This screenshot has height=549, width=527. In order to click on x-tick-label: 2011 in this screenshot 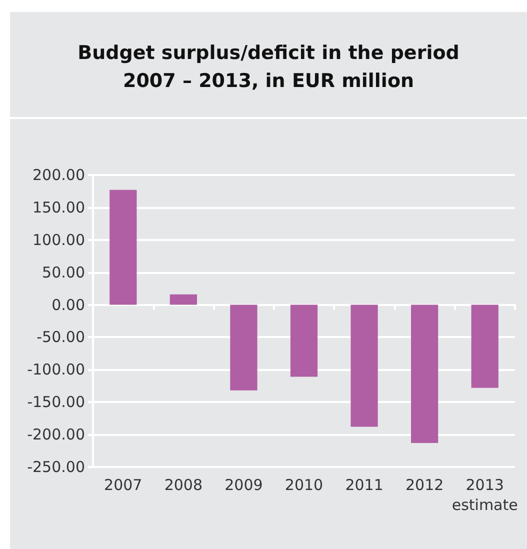, I will do `click(364, 485)`.